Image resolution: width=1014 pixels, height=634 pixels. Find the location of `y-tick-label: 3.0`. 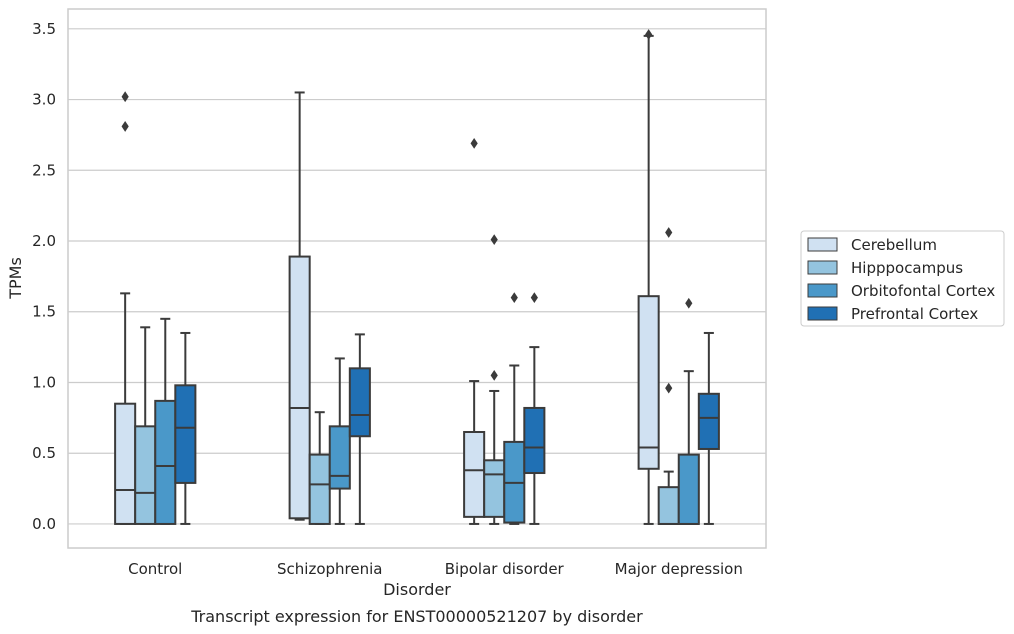

y-tick-label: 3.0 is located at coordinates (44, 100).